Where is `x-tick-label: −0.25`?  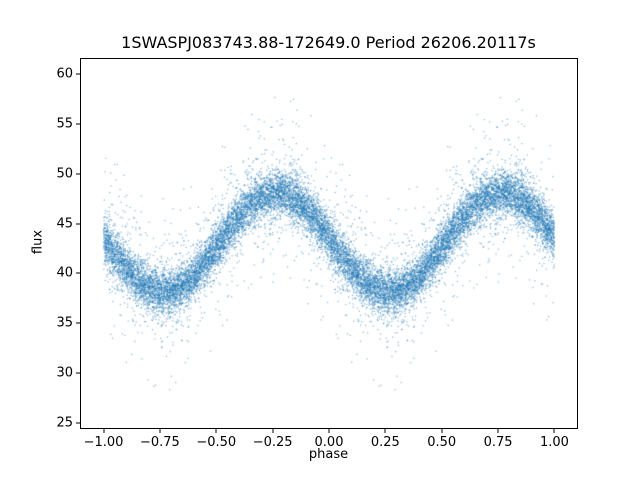
x-tick-label: −0.25 is located at coordinates (272, 442).